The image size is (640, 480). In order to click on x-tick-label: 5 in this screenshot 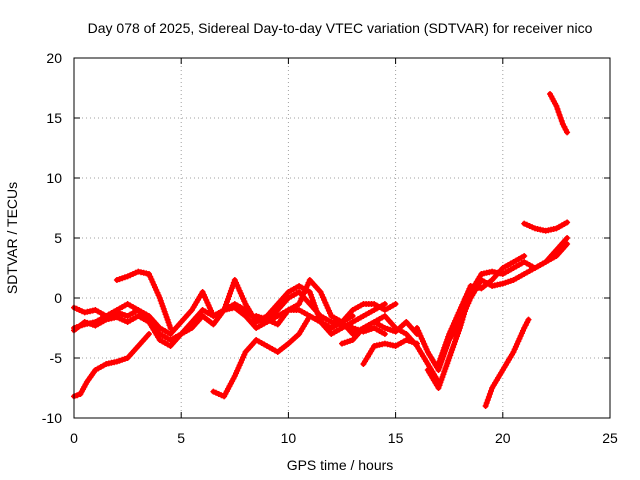, I will do `click(181, 438)`.